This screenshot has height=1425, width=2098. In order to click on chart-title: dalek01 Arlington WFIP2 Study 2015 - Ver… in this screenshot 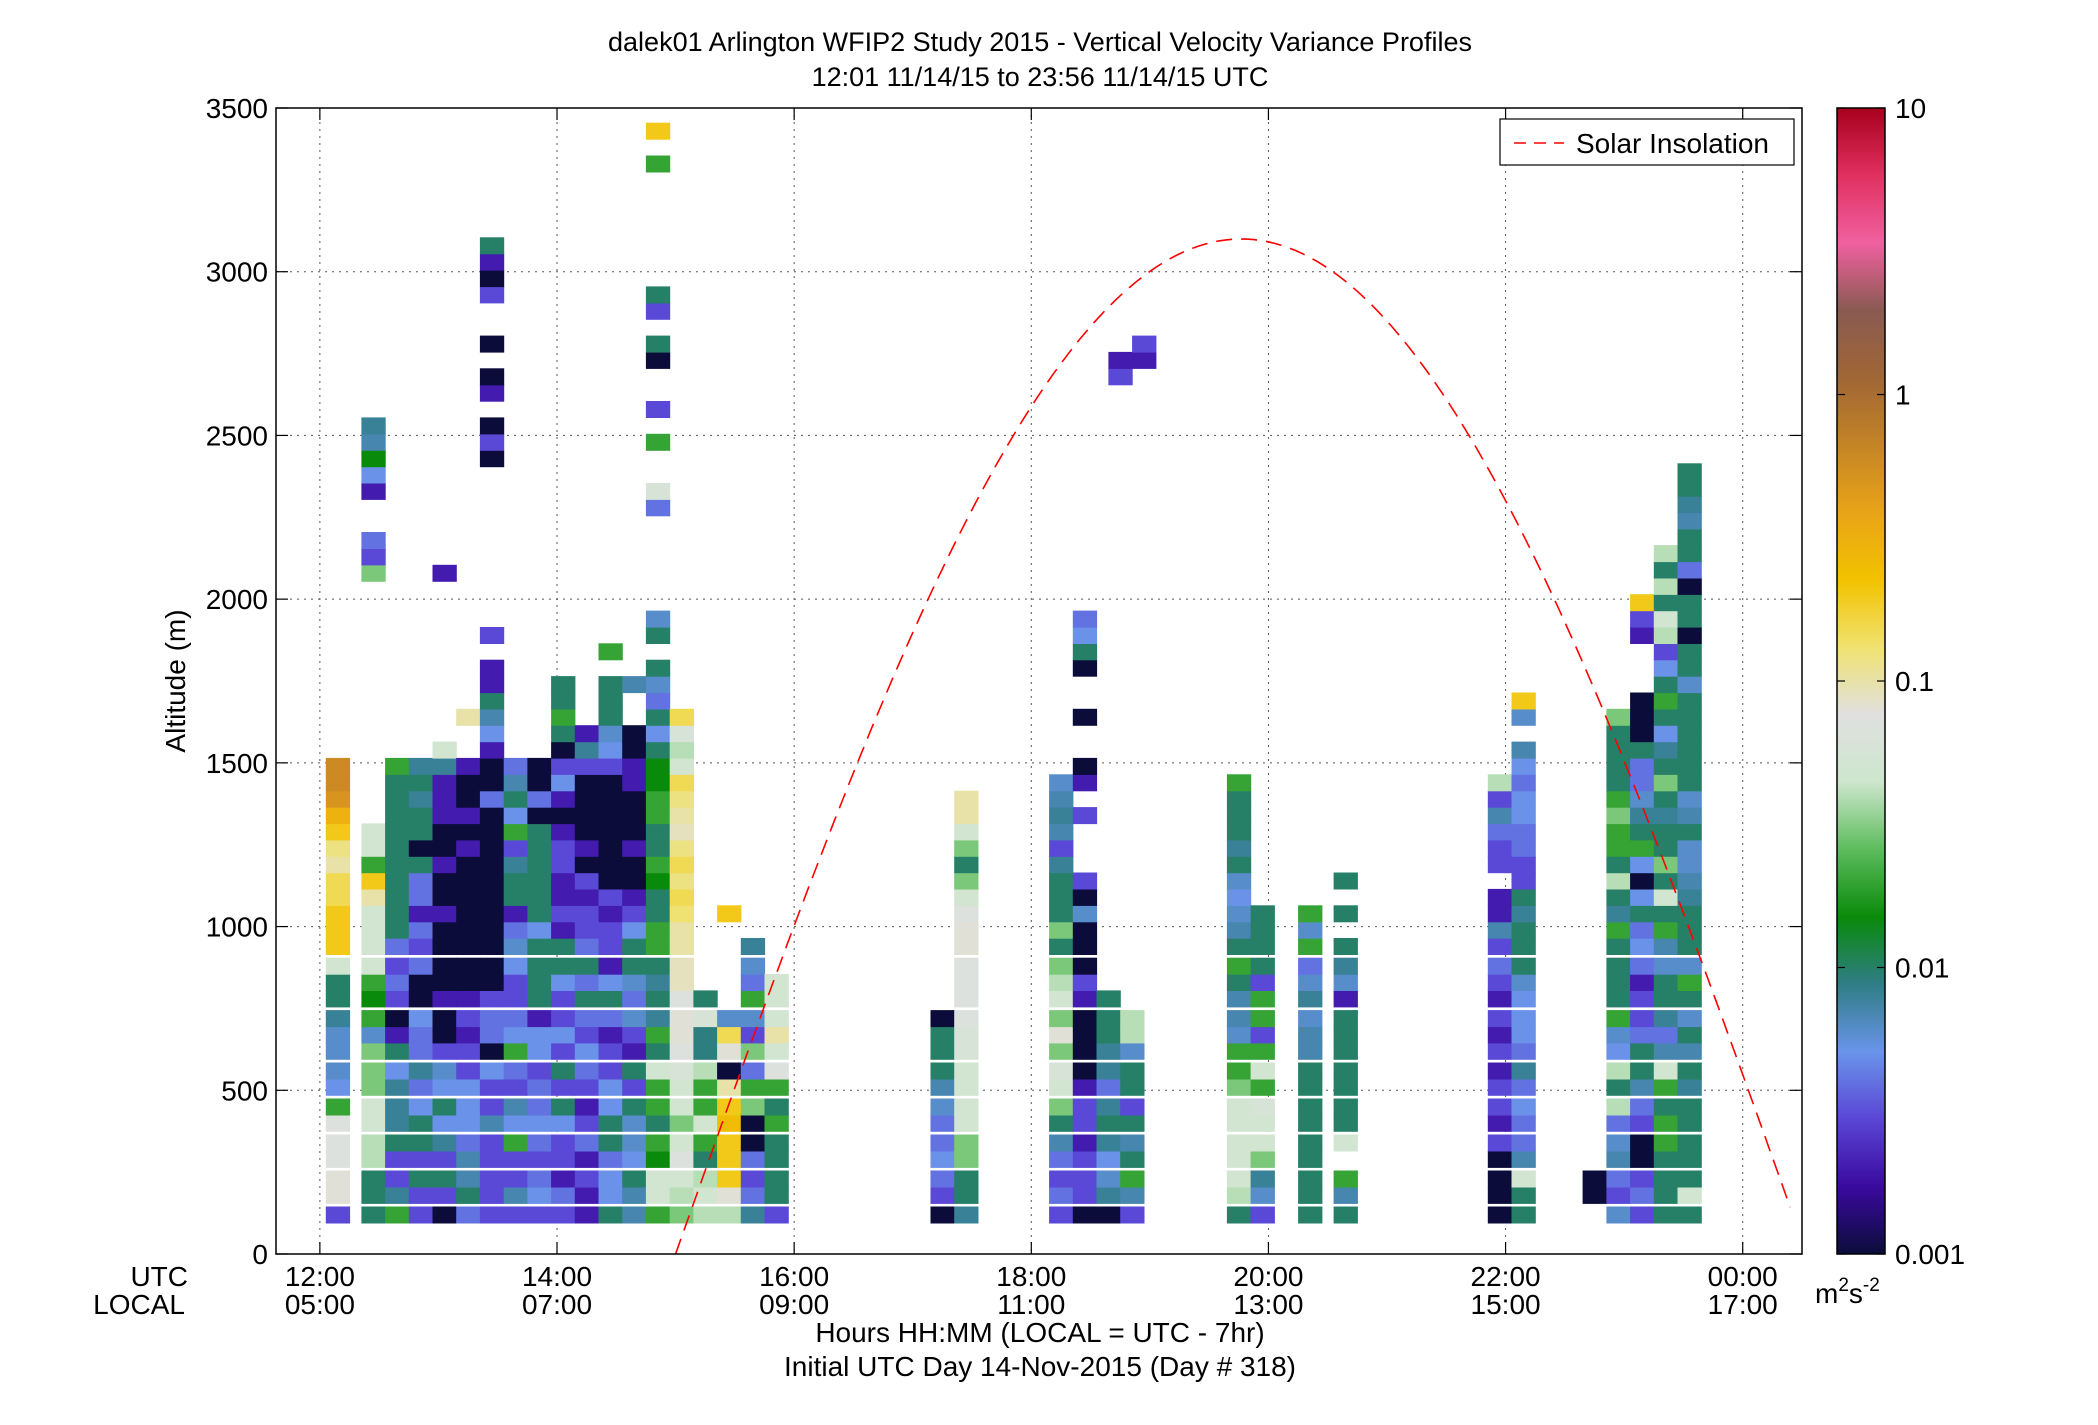, I will do `click(1040, 42)`.